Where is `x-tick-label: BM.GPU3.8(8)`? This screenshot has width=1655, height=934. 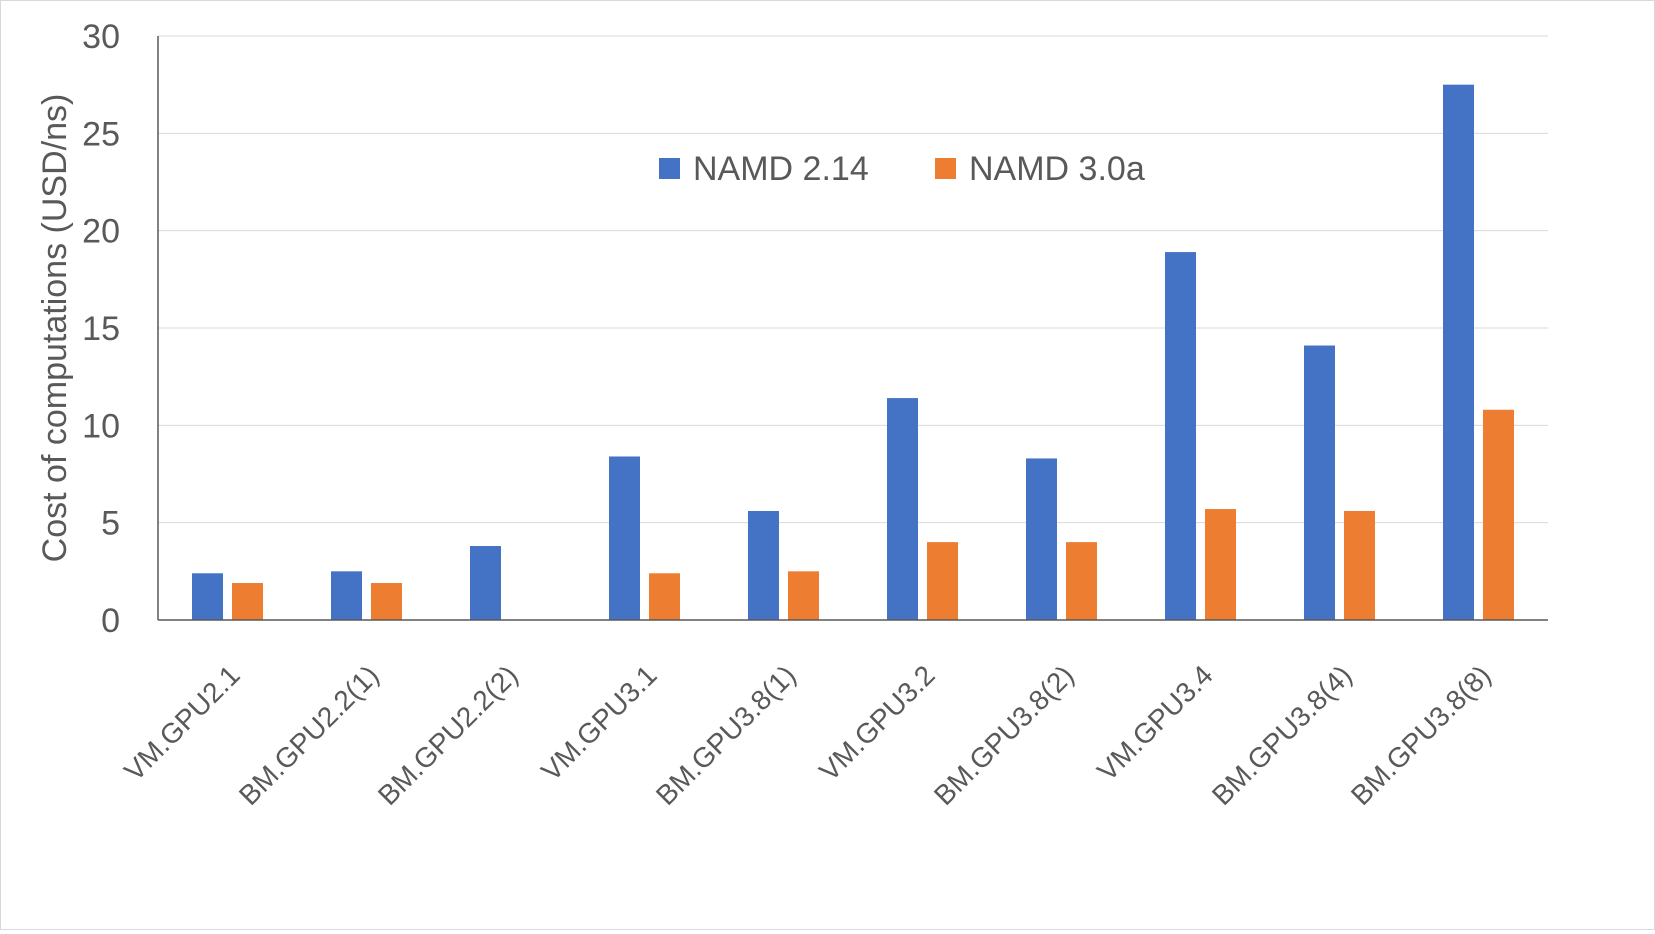 x-tick-label: BM.GPU3.8(8) is located at coordinates (1421, 735).